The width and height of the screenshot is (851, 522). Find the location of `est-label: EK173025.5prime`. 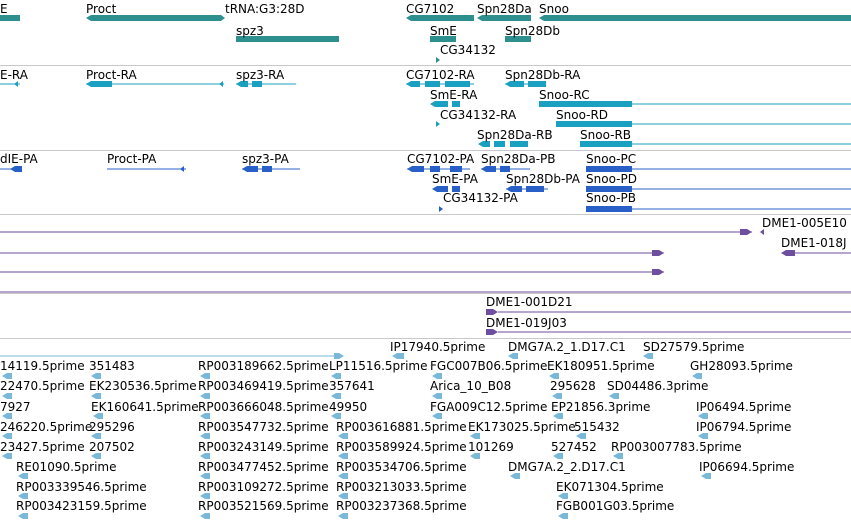

est-label: EK173025.5prime is located at coordinates (522, 427).